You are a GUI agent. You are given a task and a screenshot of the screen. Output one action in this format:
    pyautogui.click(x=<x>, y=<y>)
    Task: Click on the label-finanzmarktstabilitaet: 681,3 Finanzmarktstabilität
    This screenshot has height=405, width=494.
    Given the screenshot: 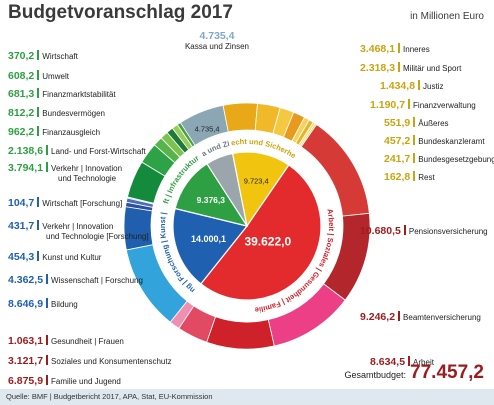 What is the action you would take?
    pyautogui.click(x=62, y=94)
    